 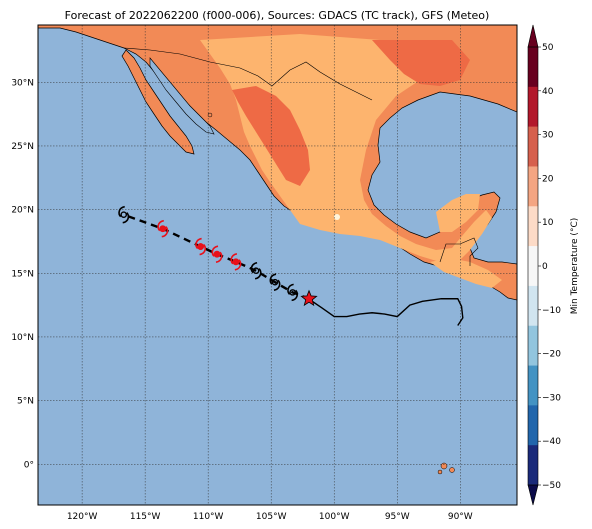 I want to click on lon-tick-label: 110°W, so click(x=208, y=517).